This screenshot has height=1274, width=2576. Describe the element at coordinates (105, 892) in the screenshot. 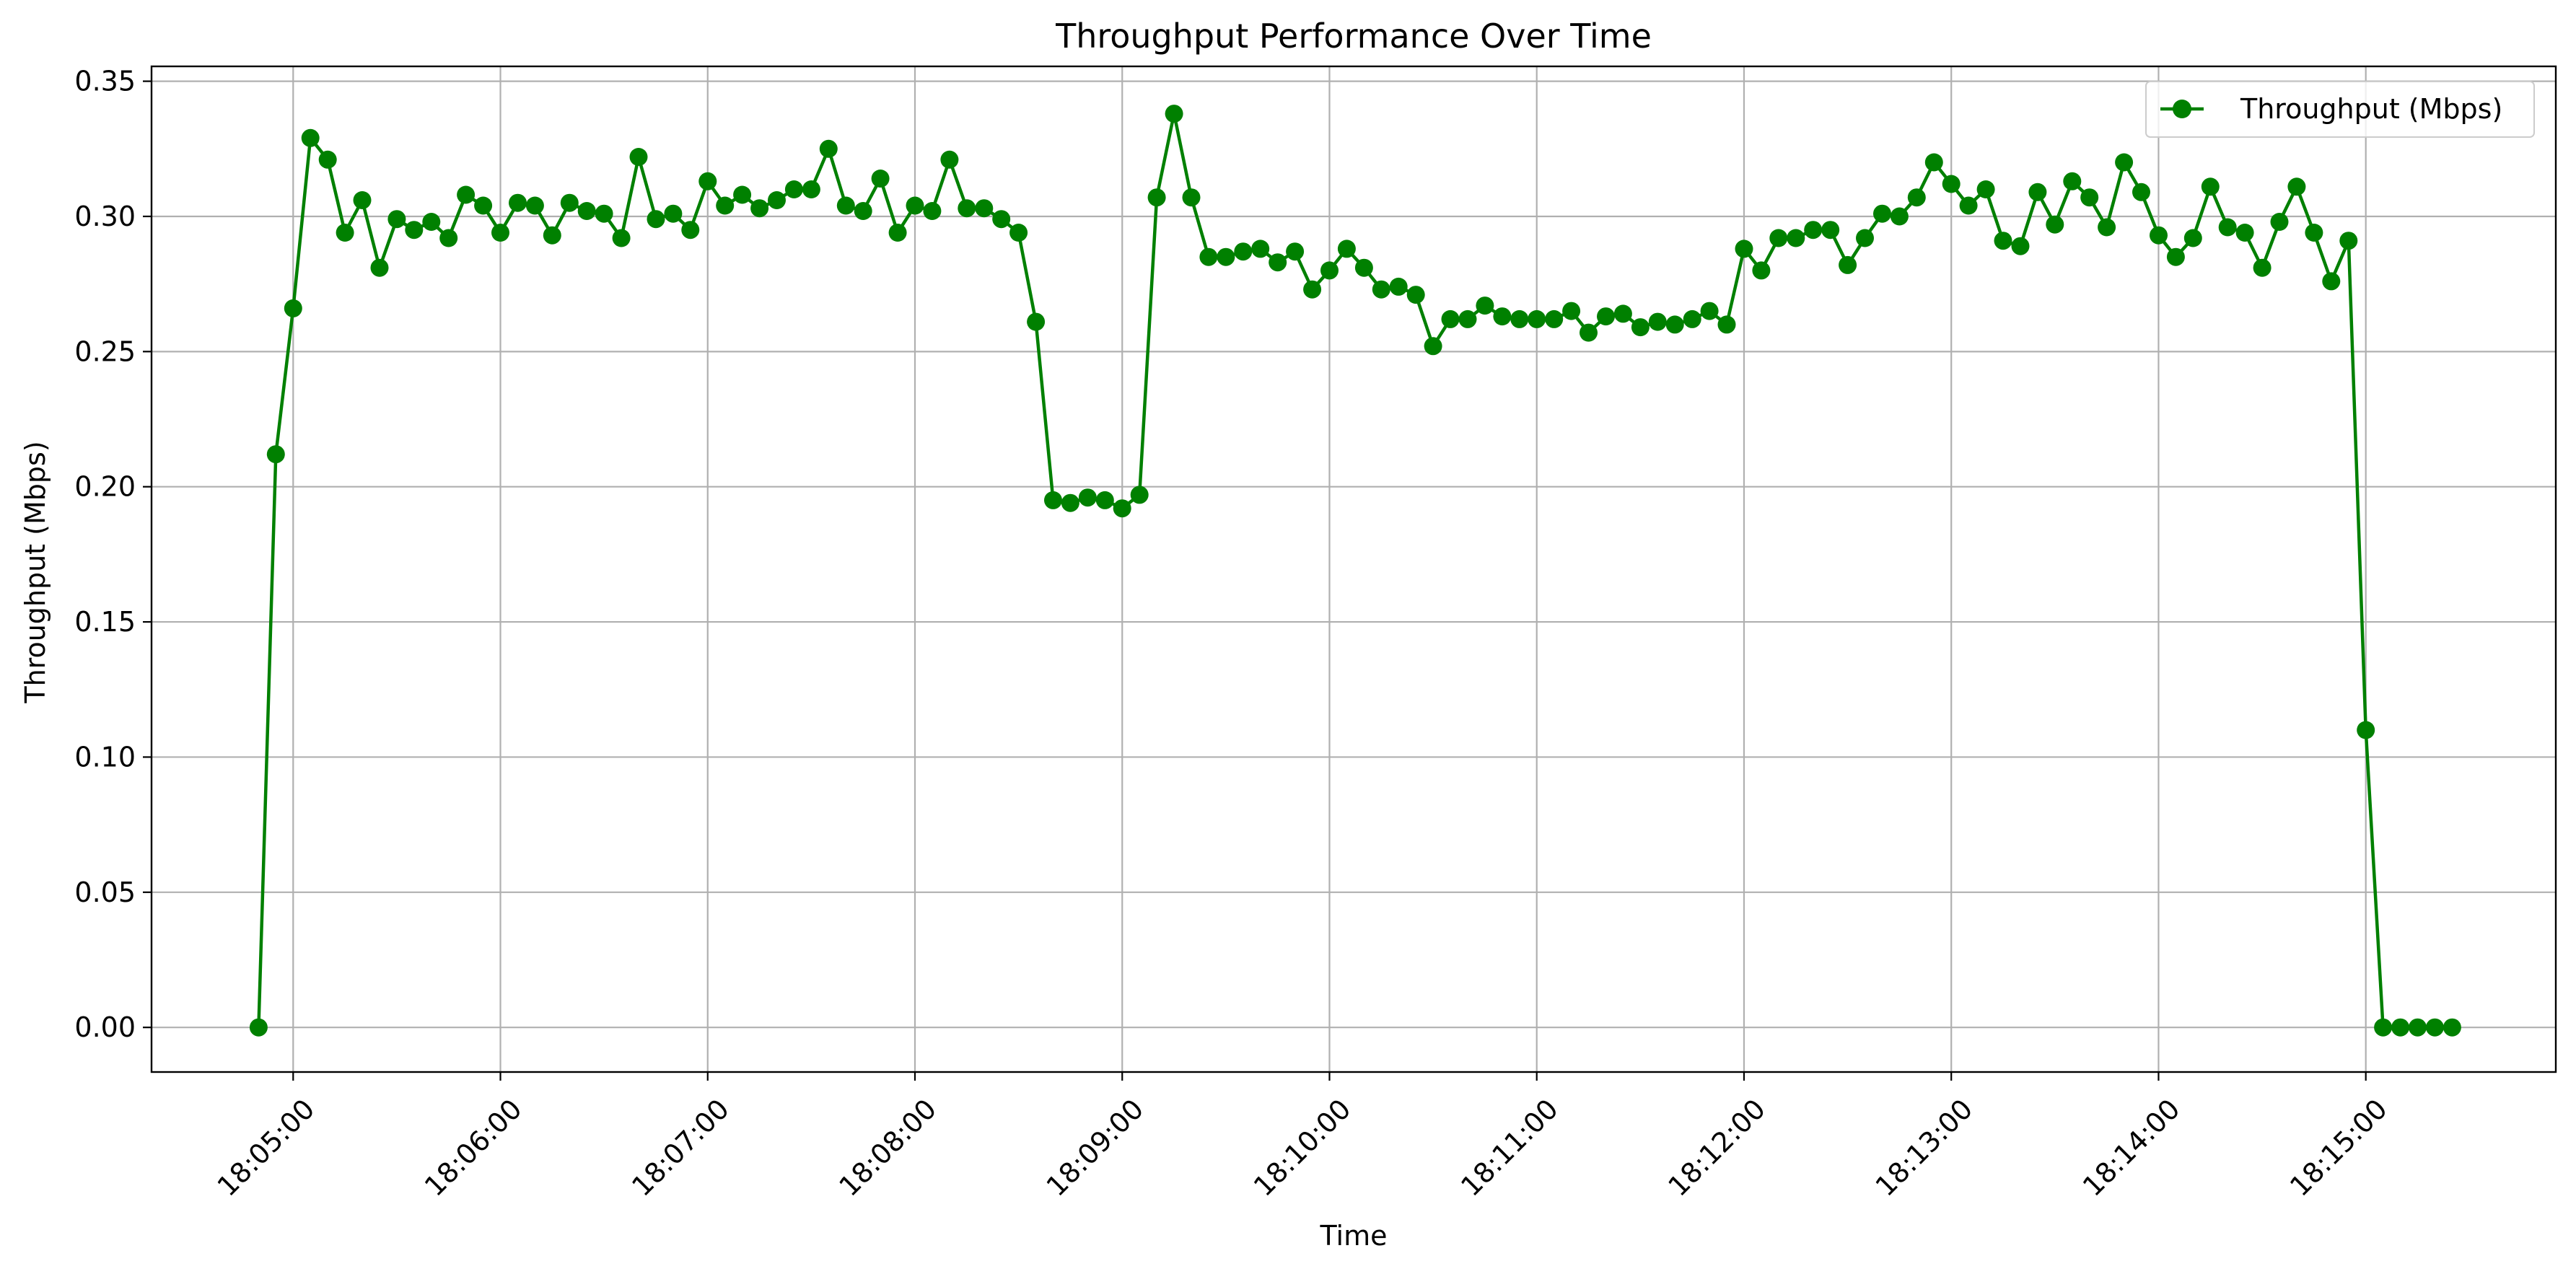

I see `y-tick-label: 0.05` at that location.